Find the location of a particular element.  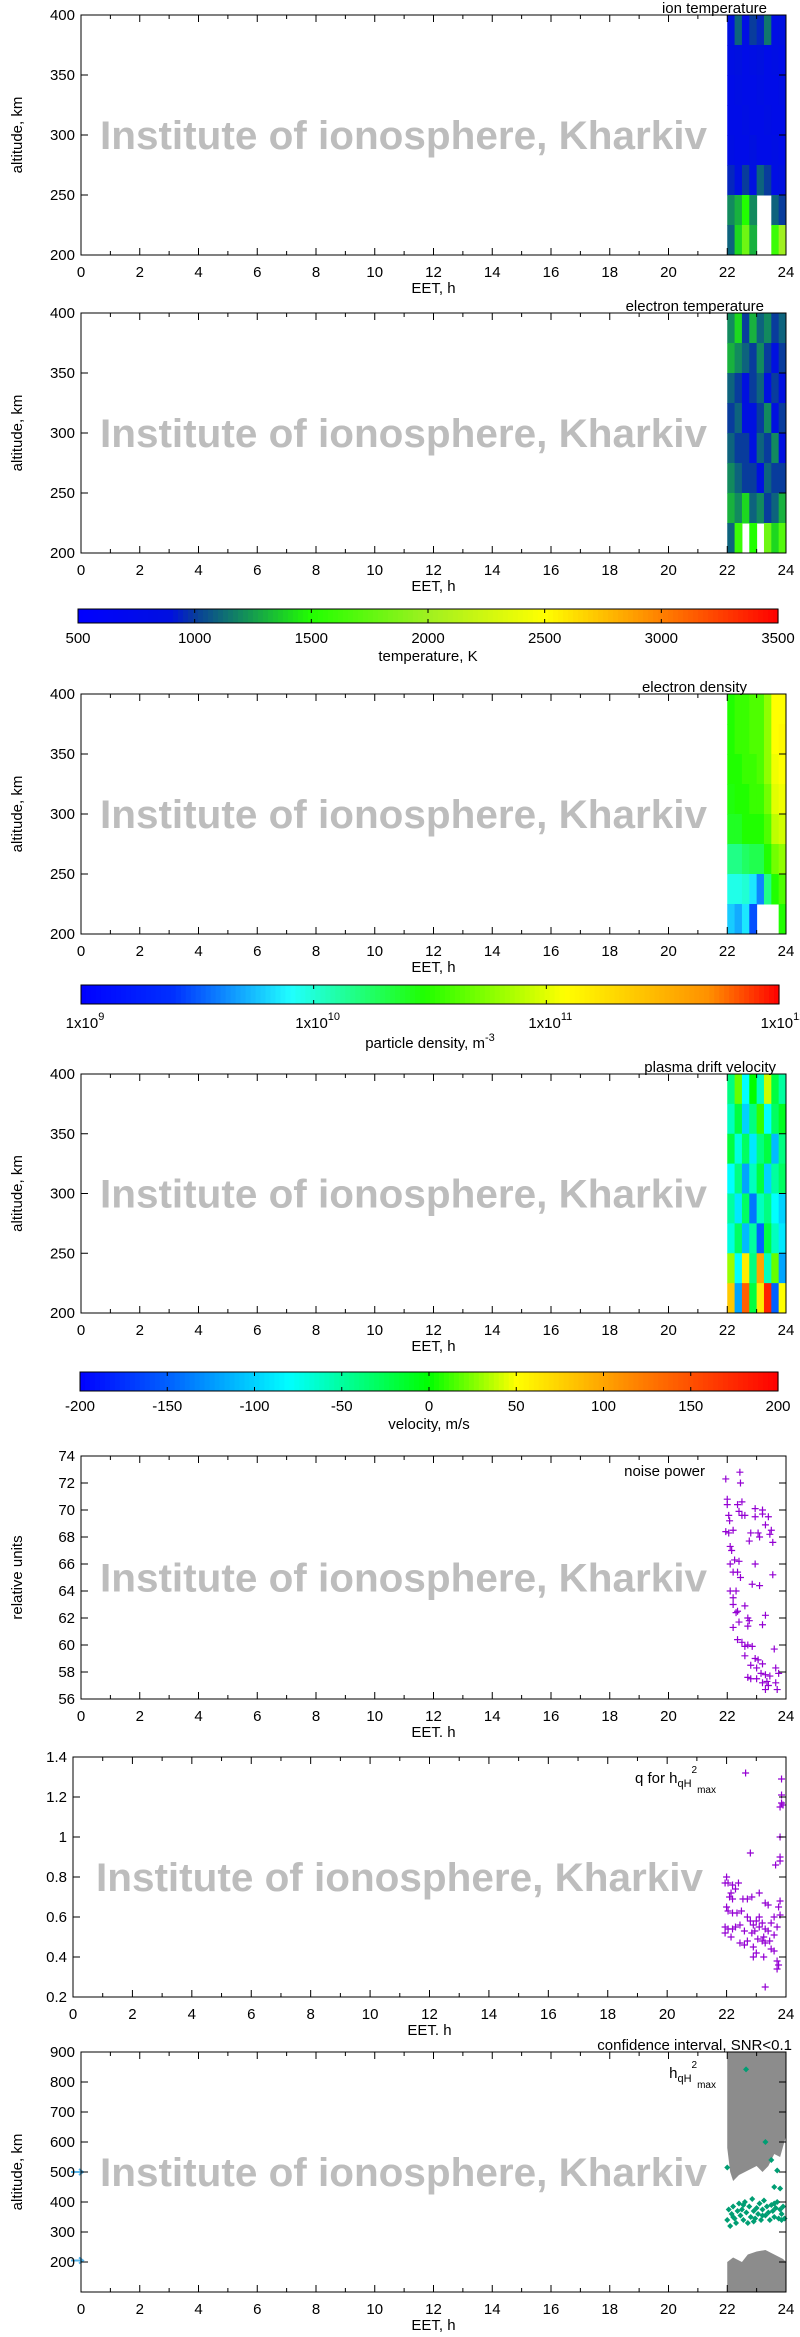

x-tick-label: 14 is located at coordinates (492, 2309).